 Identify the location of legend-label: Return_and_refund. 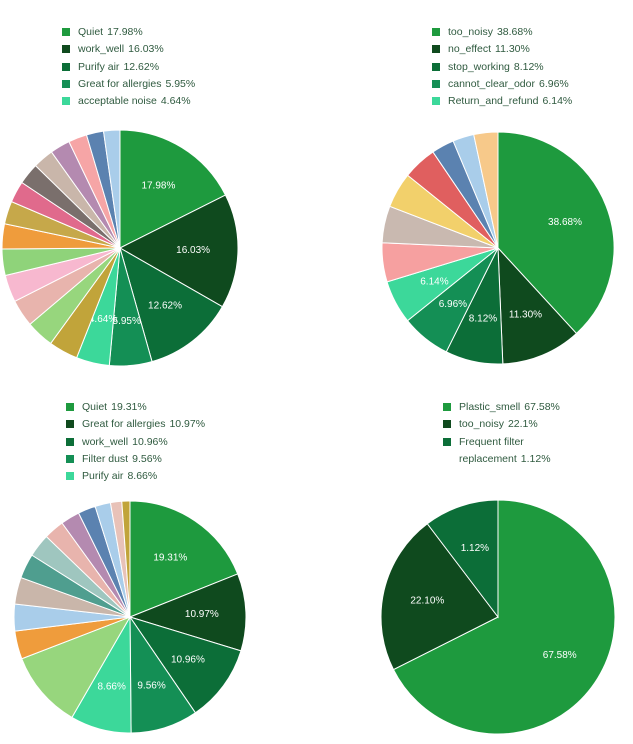
(493, 101).